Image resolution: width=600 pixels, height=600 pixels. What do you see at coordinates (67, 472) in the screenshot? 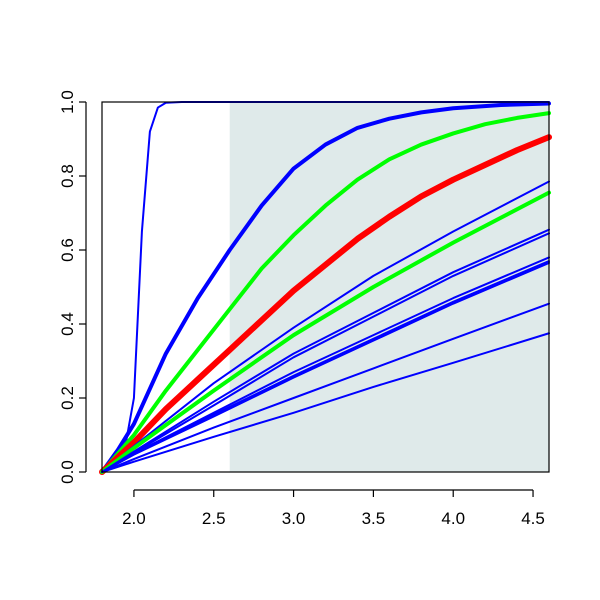
I see `y-tick-label: 0.0` at bounding box center [67, 472].